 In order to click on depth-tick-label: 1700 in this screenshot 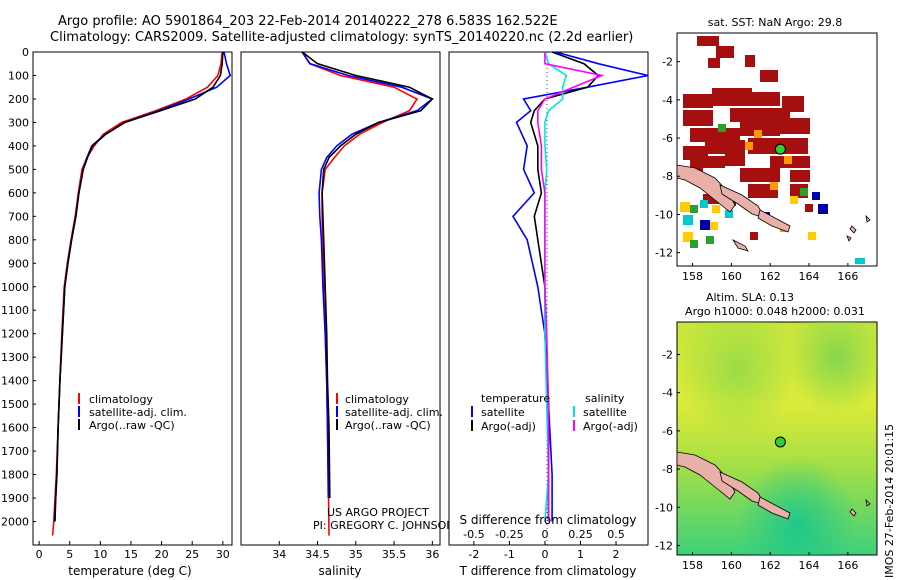, I will do `click(15, 451)`.